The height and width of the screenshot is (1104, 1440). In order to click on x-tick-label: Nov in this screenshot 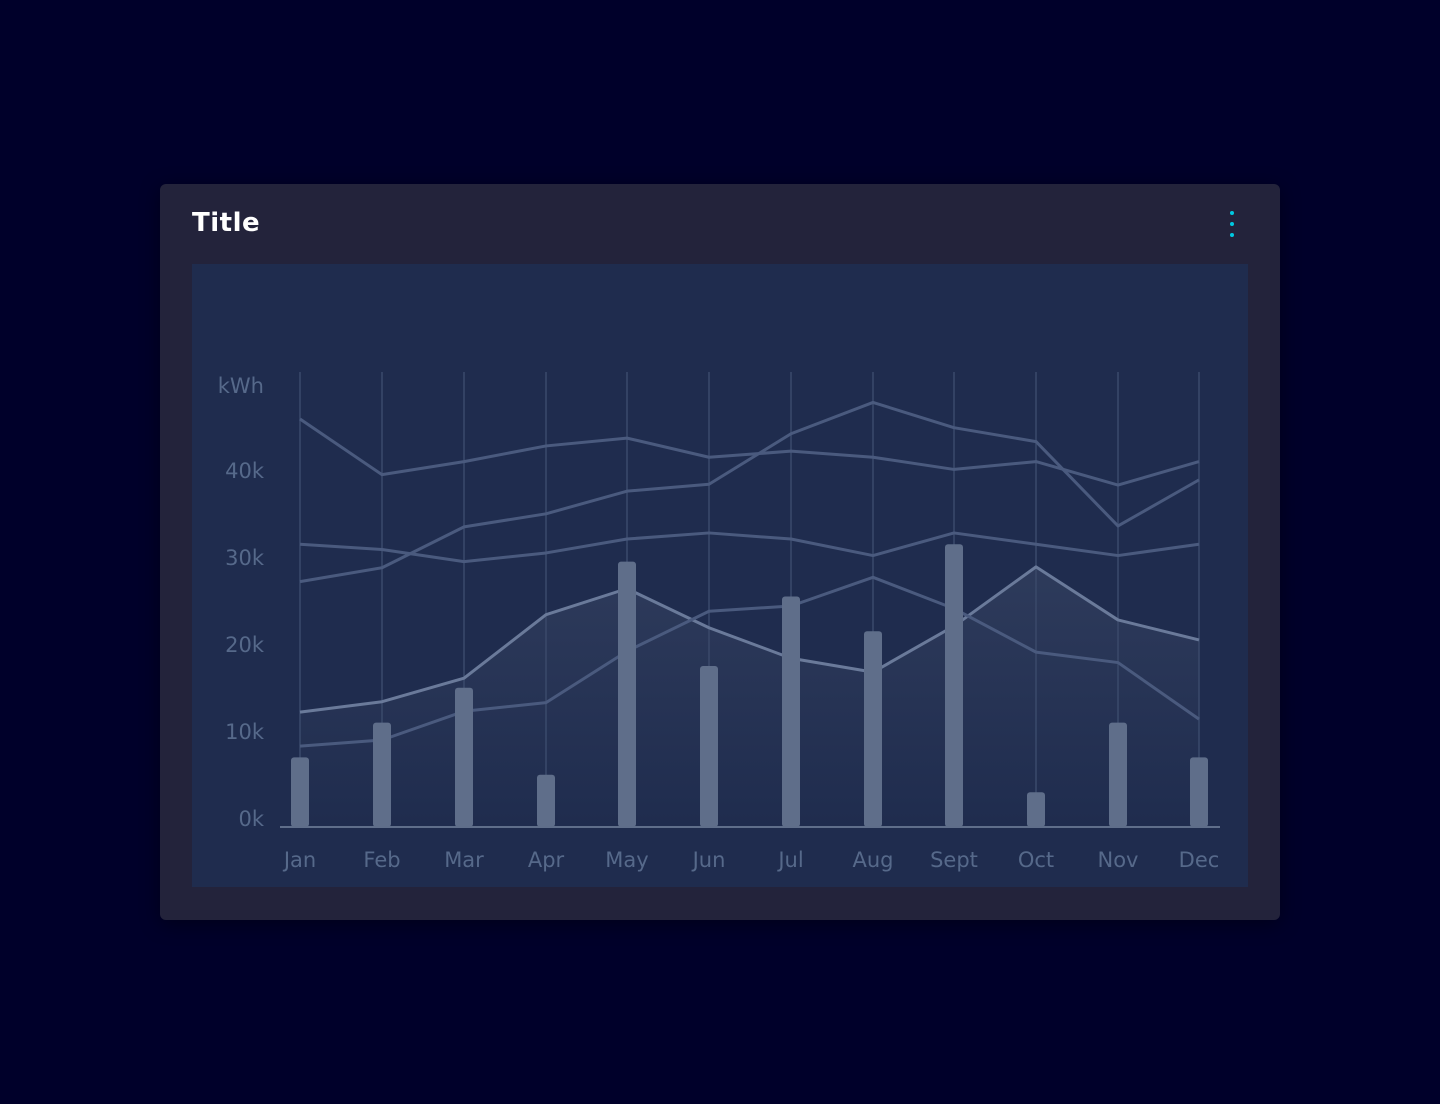, I will do `click(1118, 860)`.